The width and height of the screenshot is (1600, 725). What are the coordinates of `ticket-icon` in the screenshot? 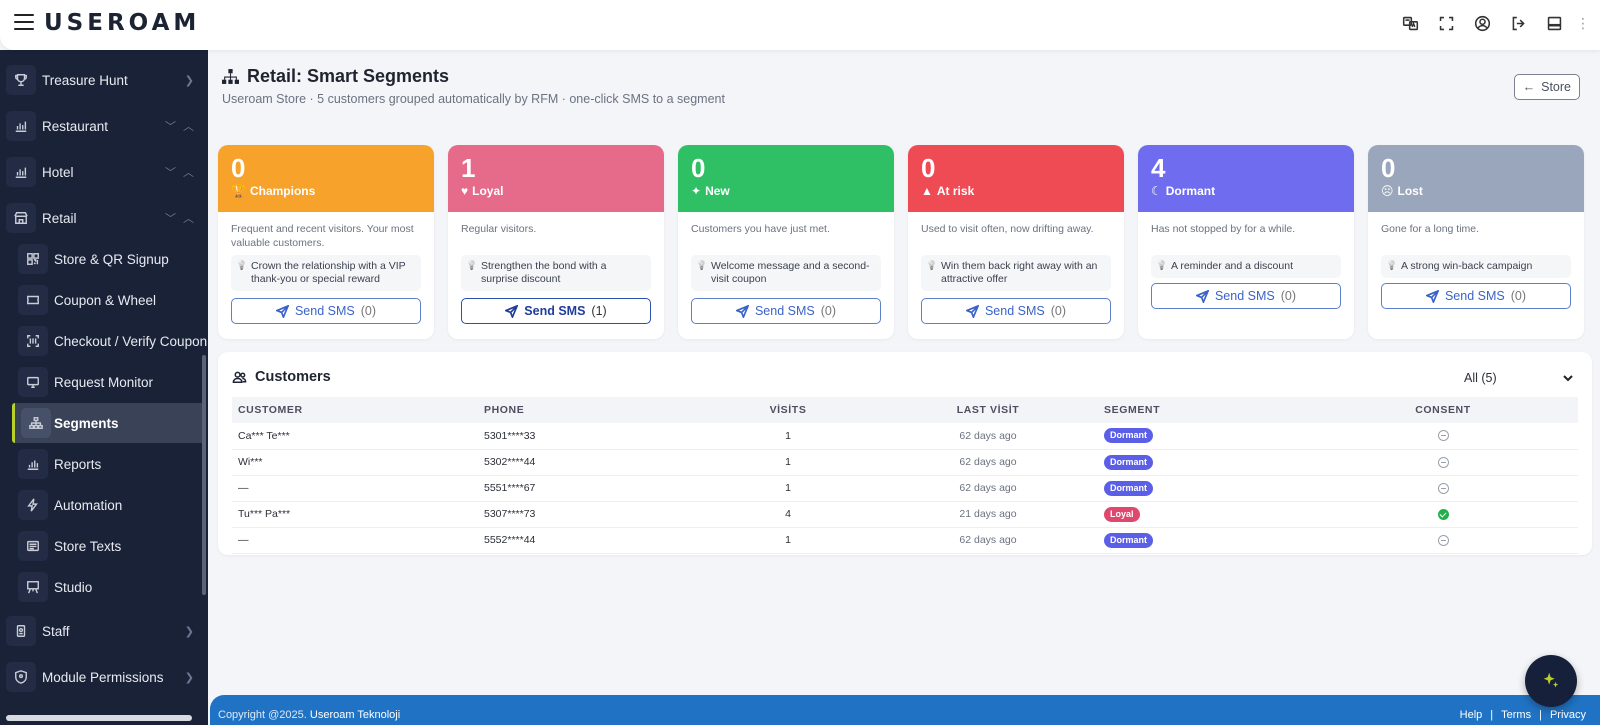 It's located at (33, 300).